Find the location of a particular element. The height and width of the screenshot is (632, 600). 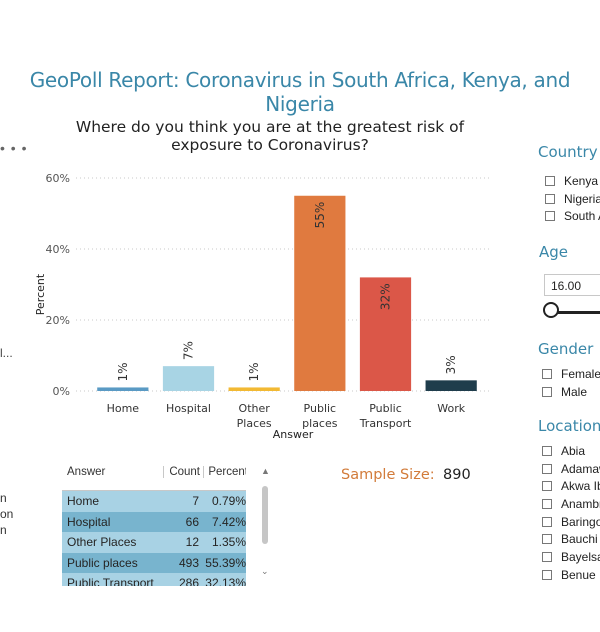

location-option: Akwa Ib is located at coordinates (571, 486).